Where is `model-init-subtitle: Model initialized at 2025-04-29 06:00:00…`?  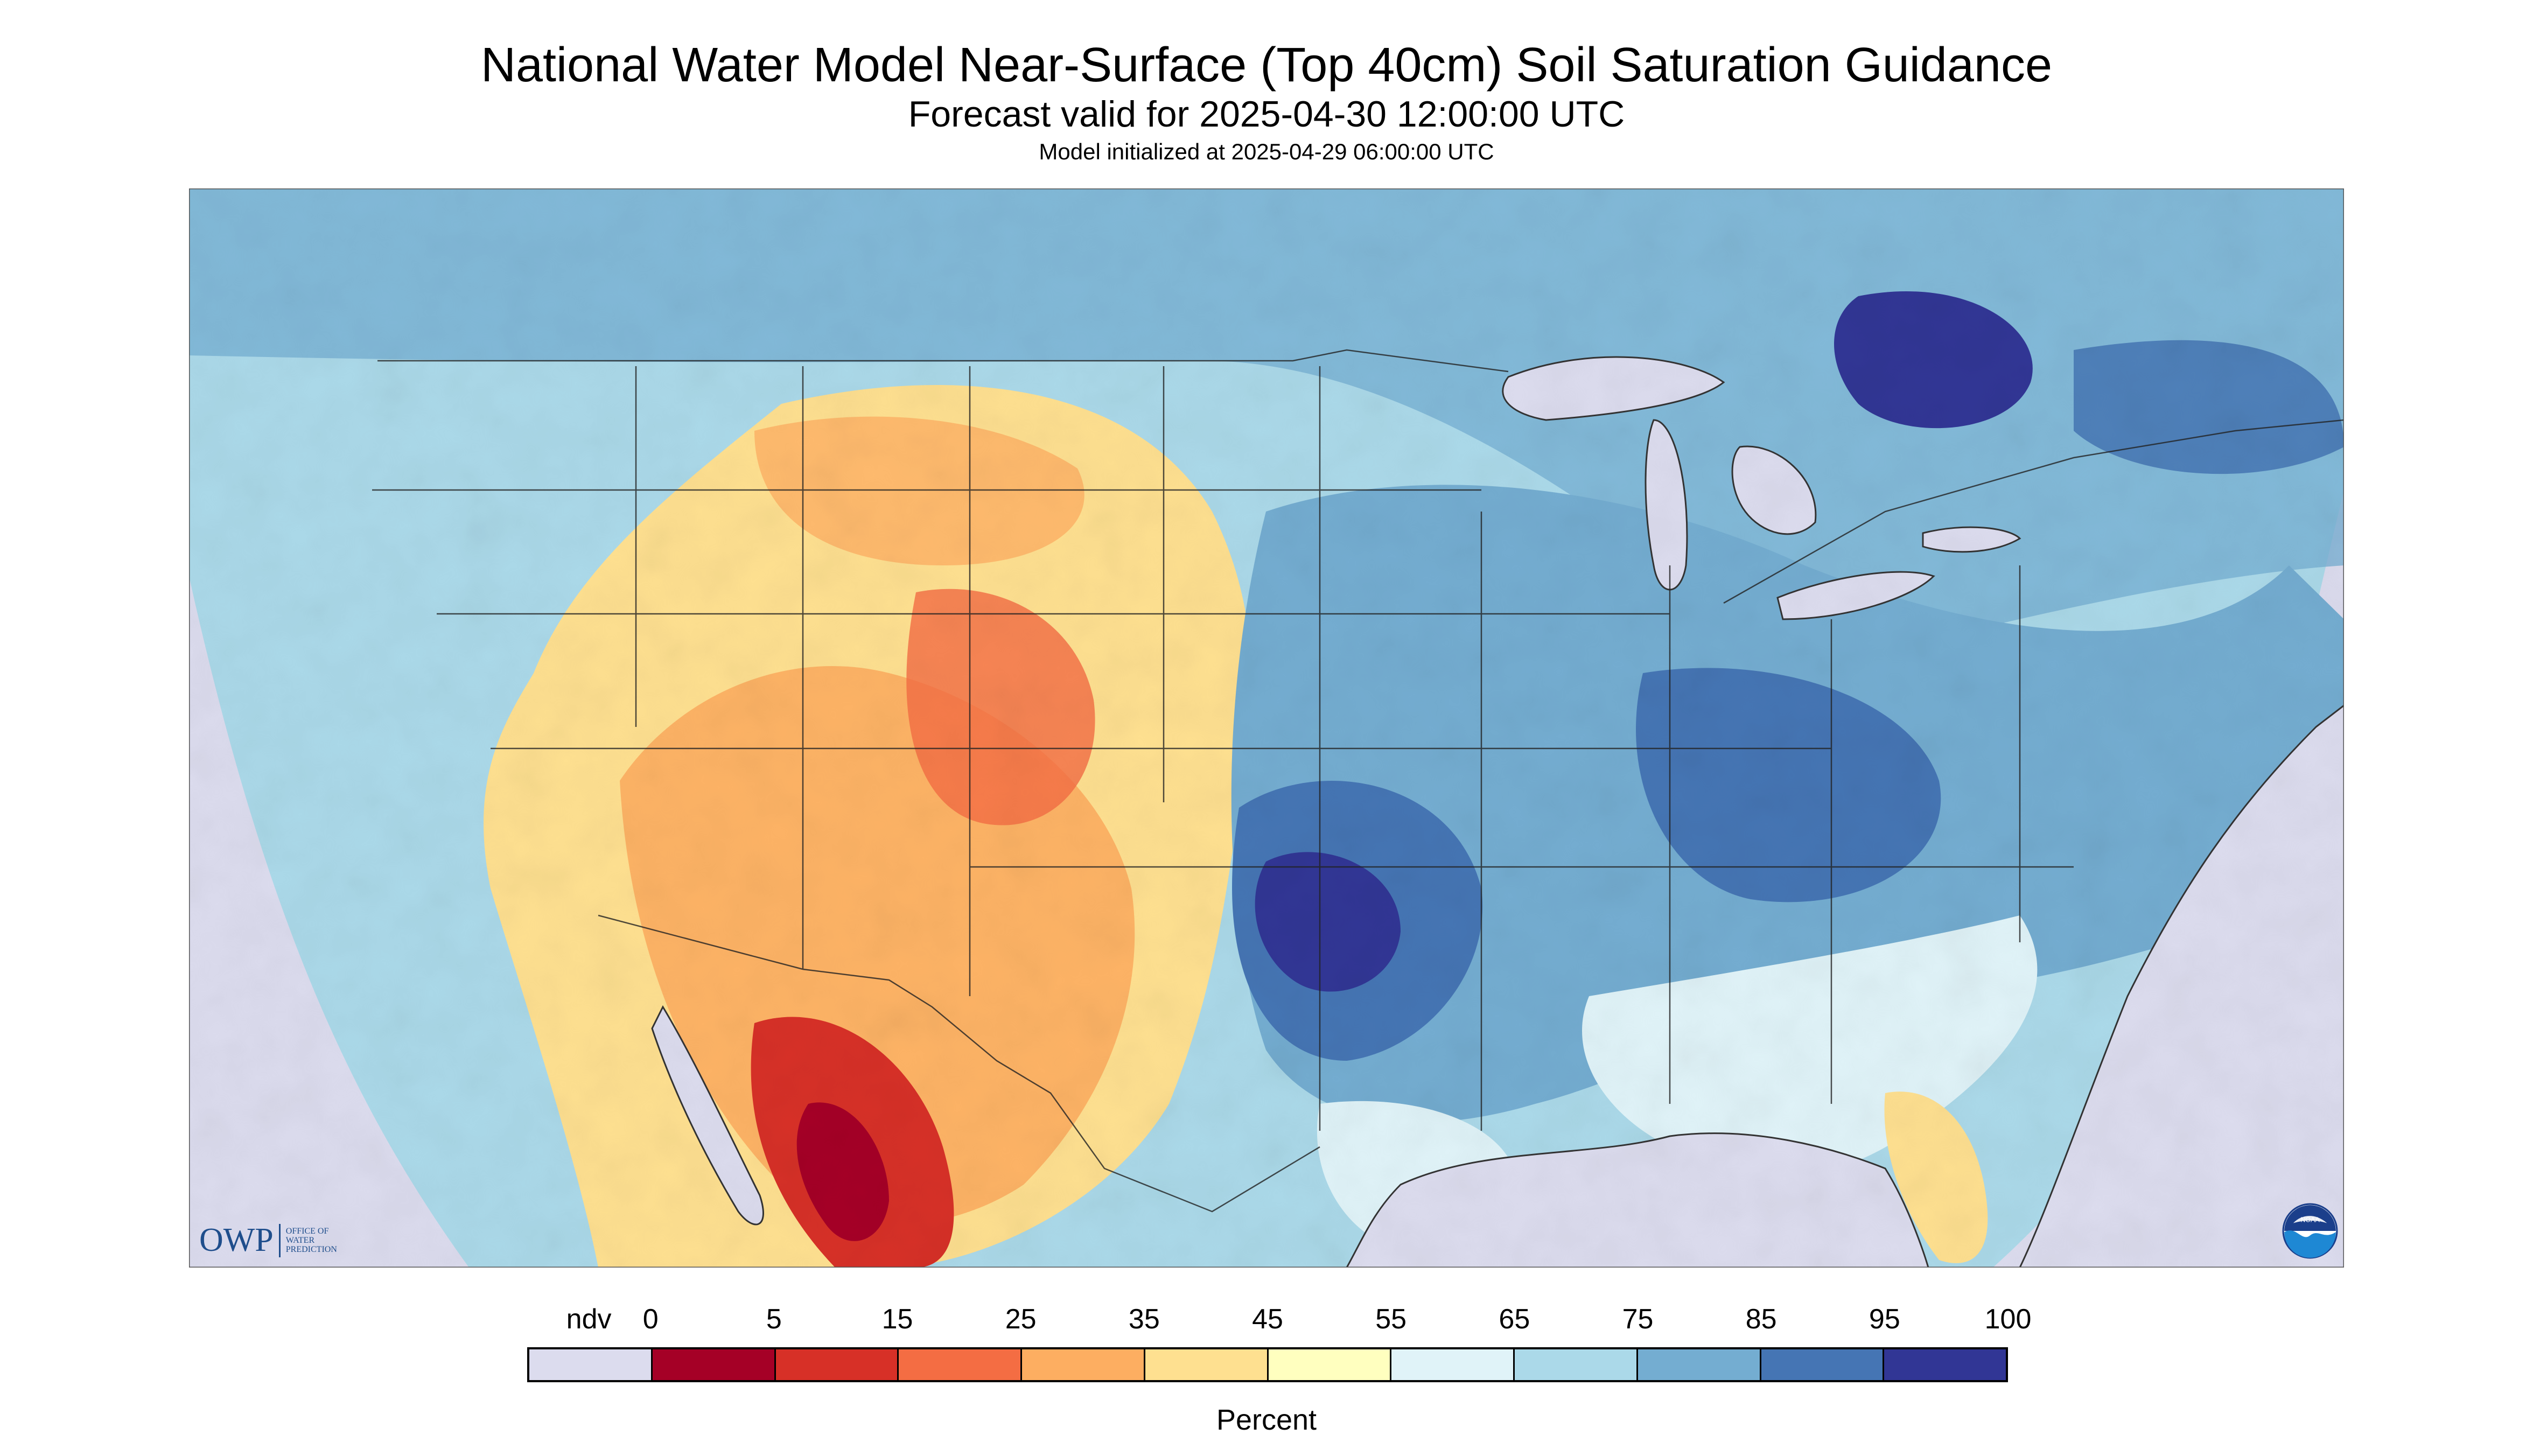
model-init-subtitle: Model initialized at 2025-04-29 06:00:00… is located at coordinates (1266, 151).